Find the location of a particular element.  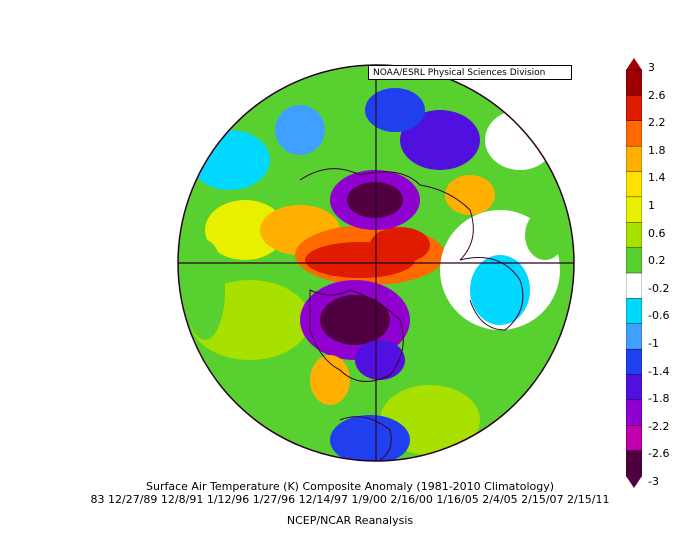

credit-label: NOAA/ESRL Physical Sciences Division is located at coordinates (470, 72).